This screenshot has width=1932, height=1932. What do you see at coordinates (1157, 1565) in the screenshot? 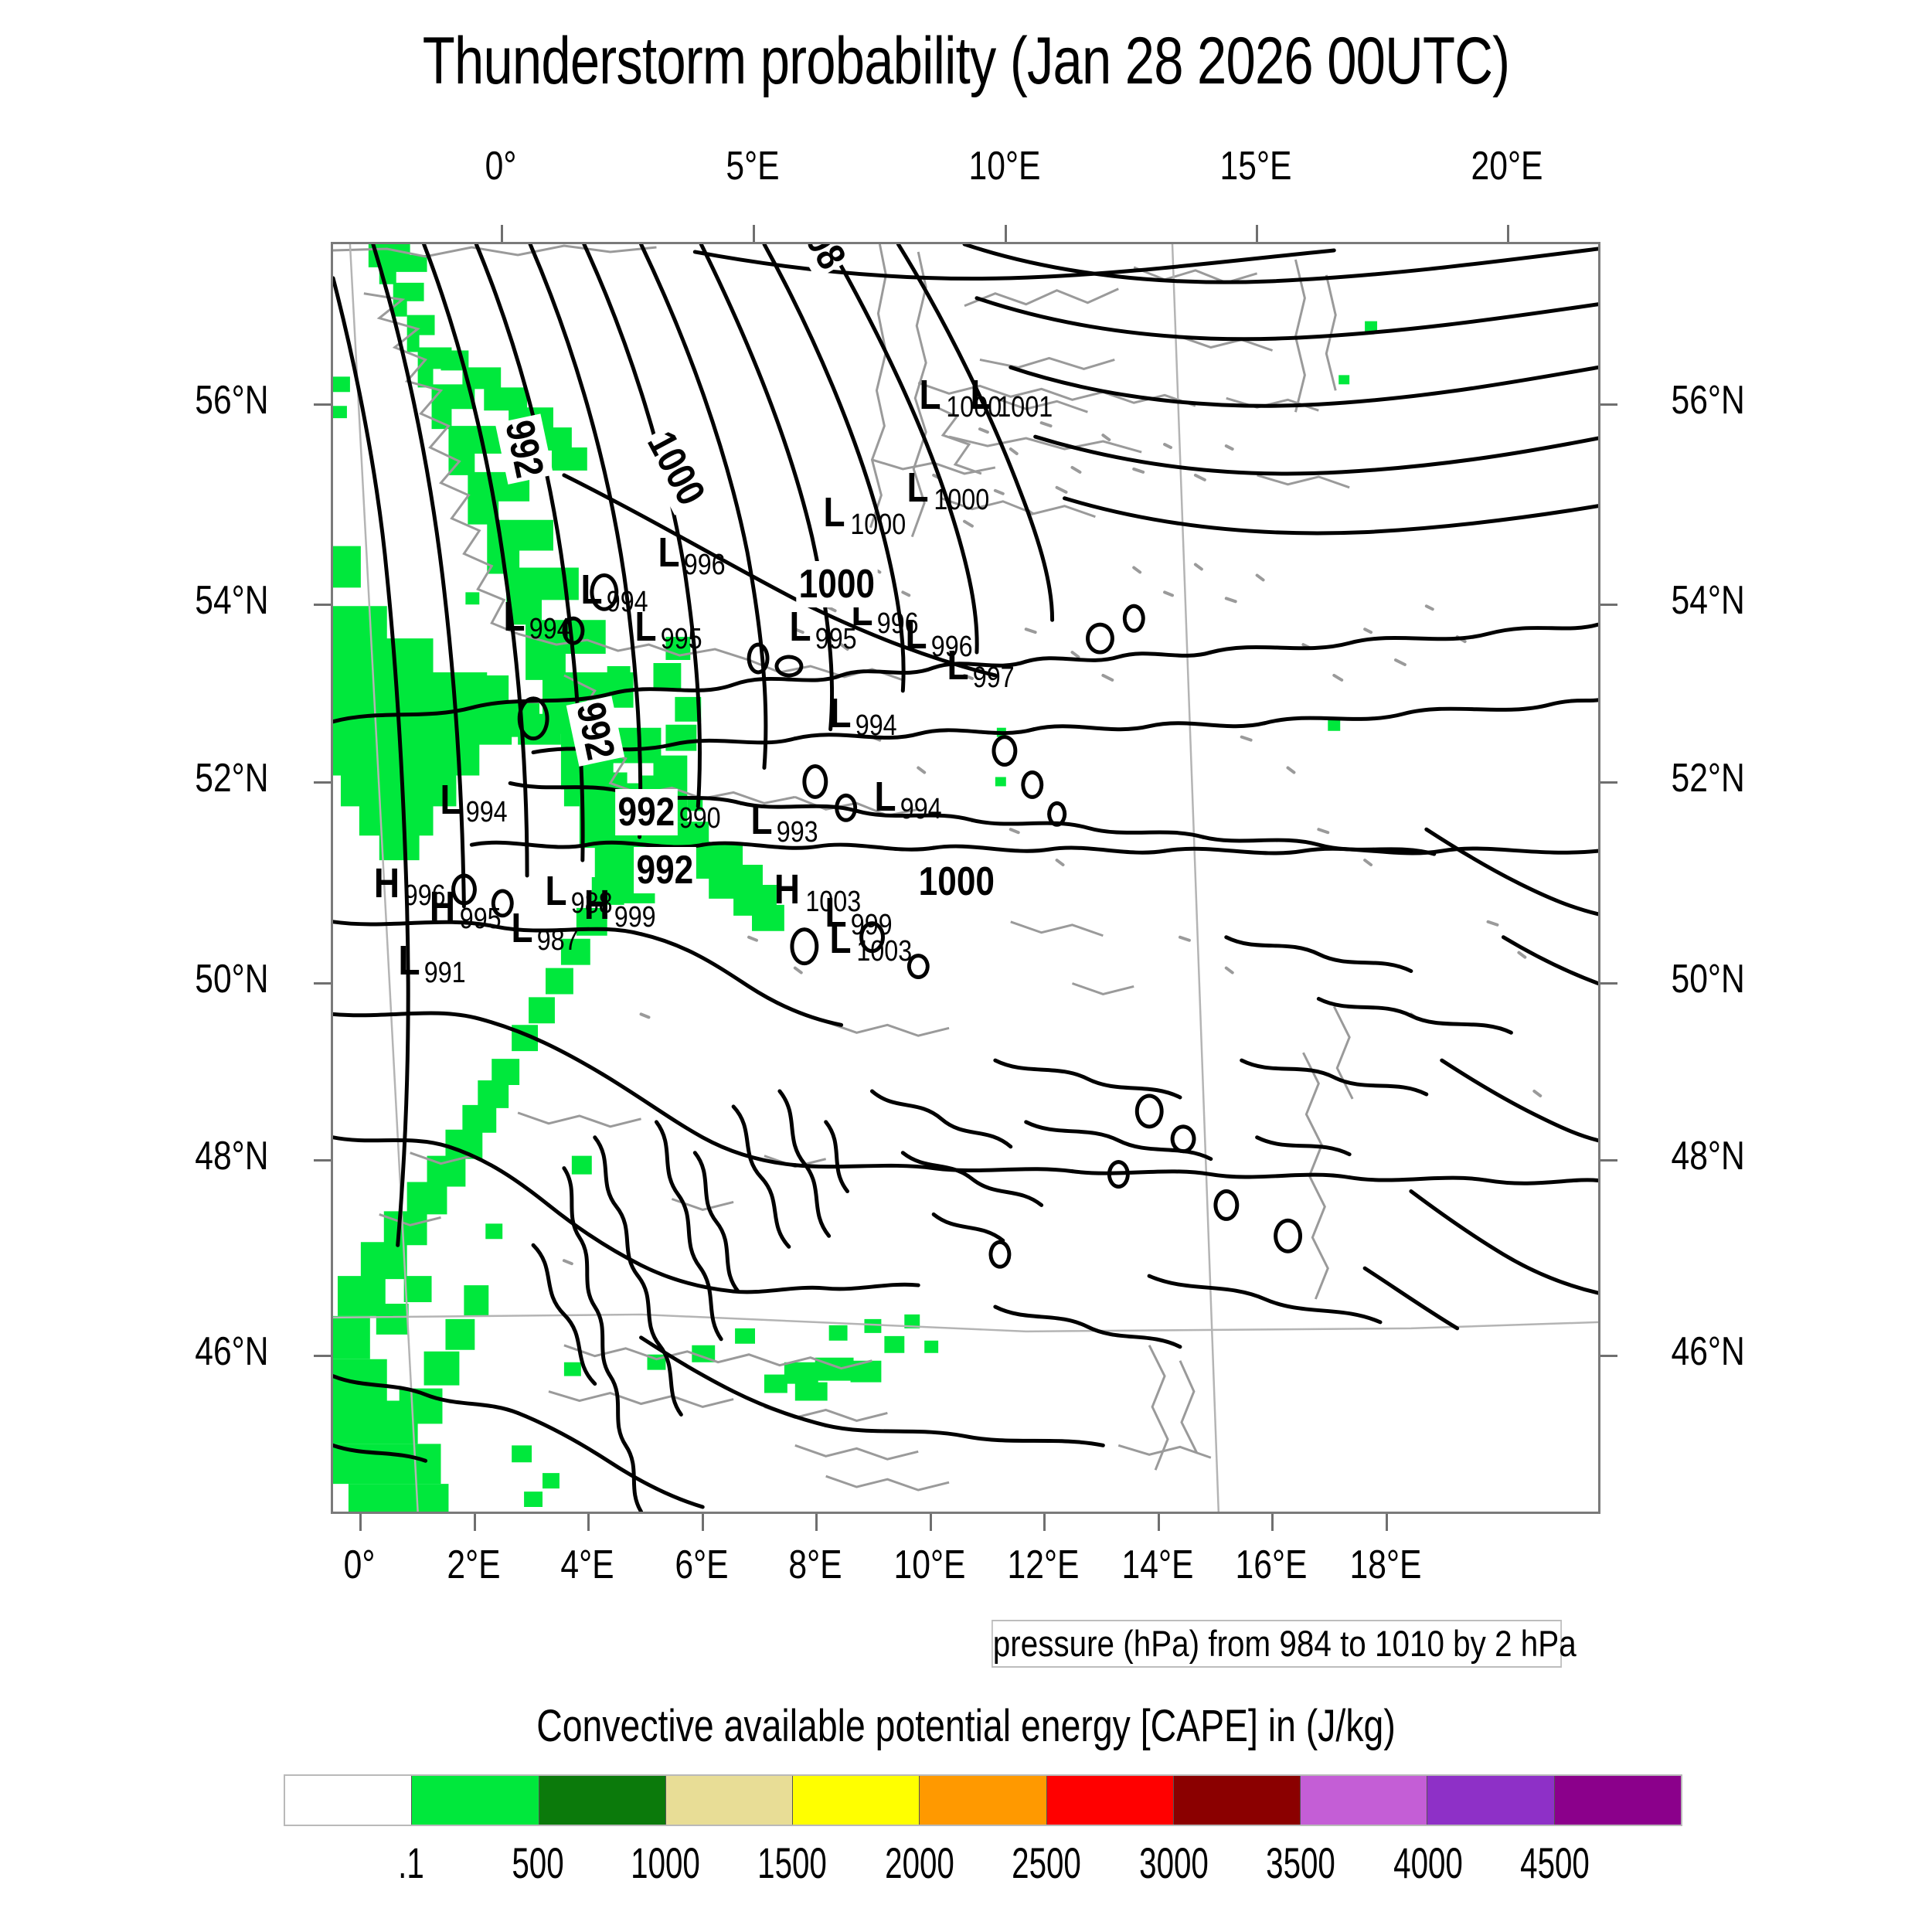
I see `lon-bottom-label: 14°E` at bounding box center [1157, 1565].